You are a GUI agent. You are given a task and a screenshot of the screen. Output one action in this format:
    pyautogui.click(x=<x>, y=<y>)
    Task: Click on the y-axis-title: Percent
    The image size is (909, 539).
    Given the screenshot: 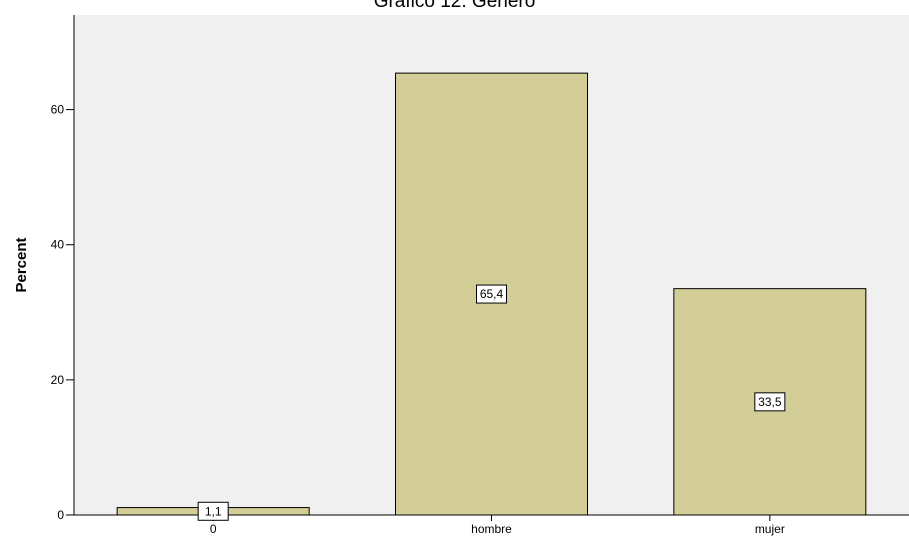 What is the action you would take?
    pyautogui.click(x=21, y=264)
    